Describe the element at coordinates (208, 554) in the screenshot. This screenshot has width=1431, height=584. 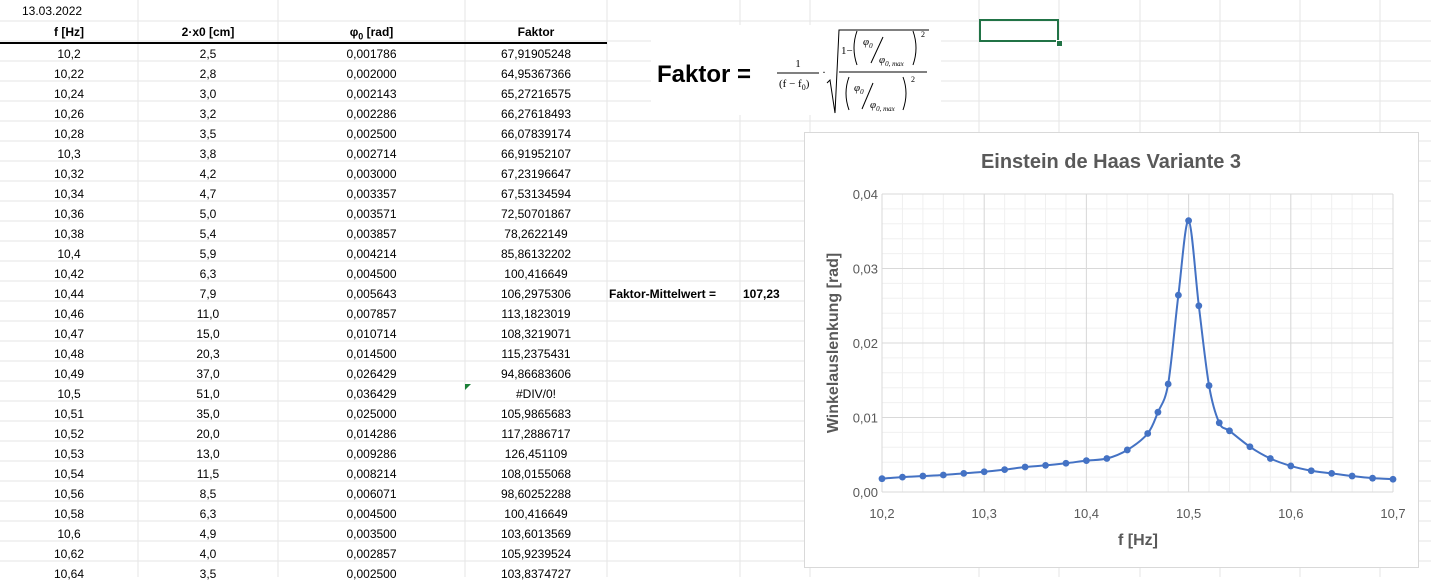
I see `cell-2x0: 4,0` at that location.